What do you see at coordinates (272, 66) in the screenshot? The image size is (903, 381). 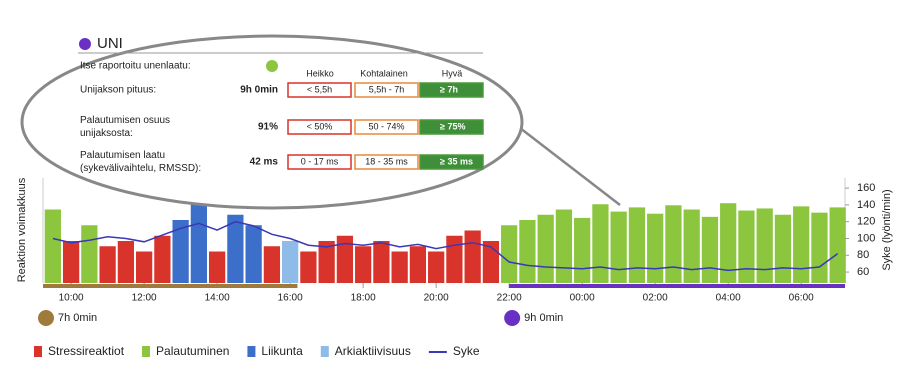 I see `smiley` at bounding box center [272, 66].